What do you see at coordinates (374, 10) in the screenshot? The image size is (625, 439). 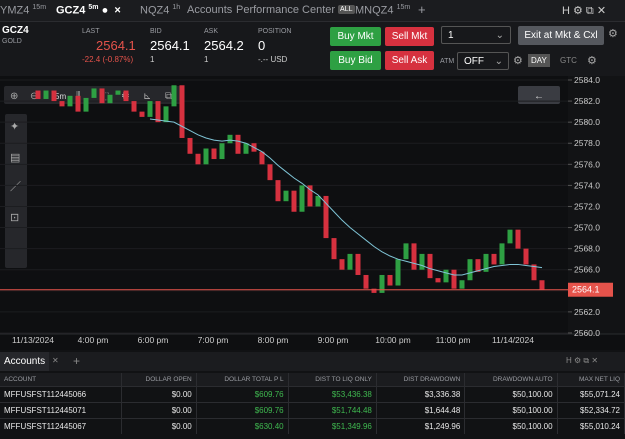 I see `tab-label: MNQZ4` at bounding box center [374, 10].